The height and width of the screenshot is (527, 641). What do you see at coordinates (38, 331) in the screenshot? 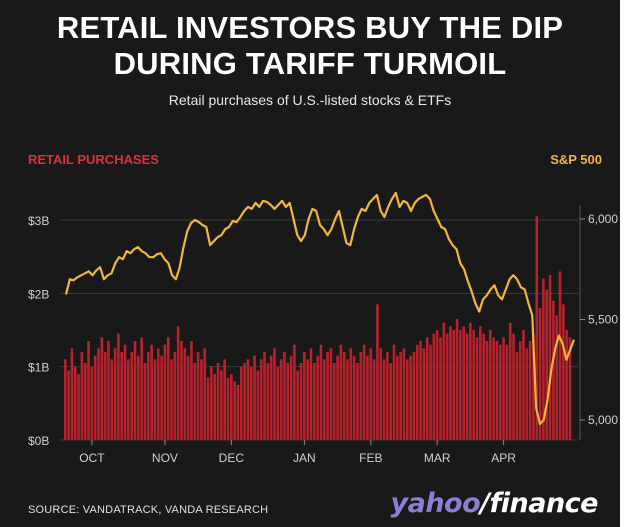
I see `left-axis-ticks: $0B $1B $2B $3B` at bounding box center [38, 331].